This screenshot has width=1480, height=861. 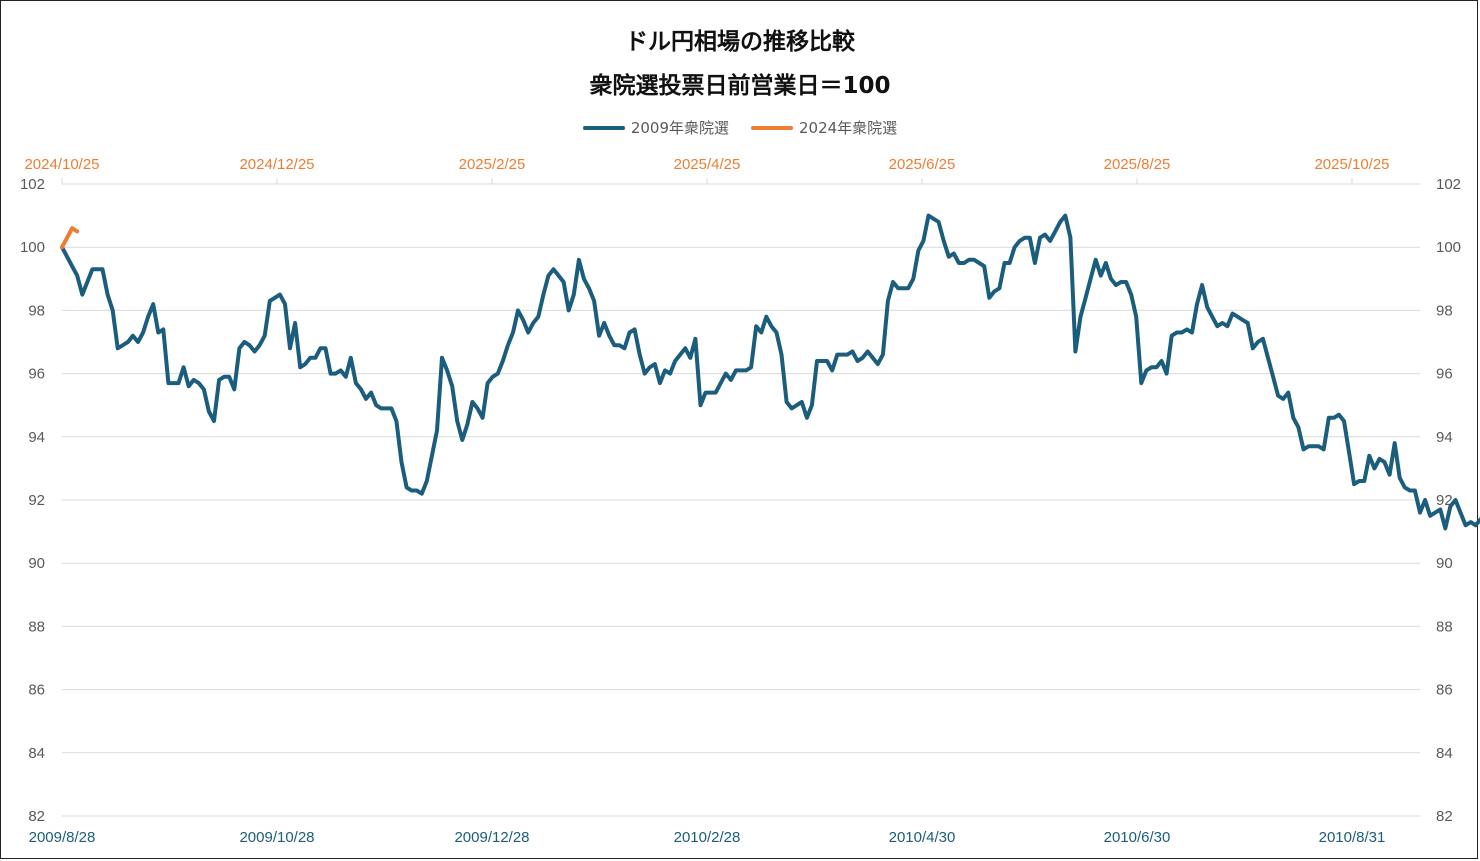 What do you see at coordinates (1444, 816) in the screenshot?
I see `y-tick-right-82: 82` at bounding box center [1444, 816].